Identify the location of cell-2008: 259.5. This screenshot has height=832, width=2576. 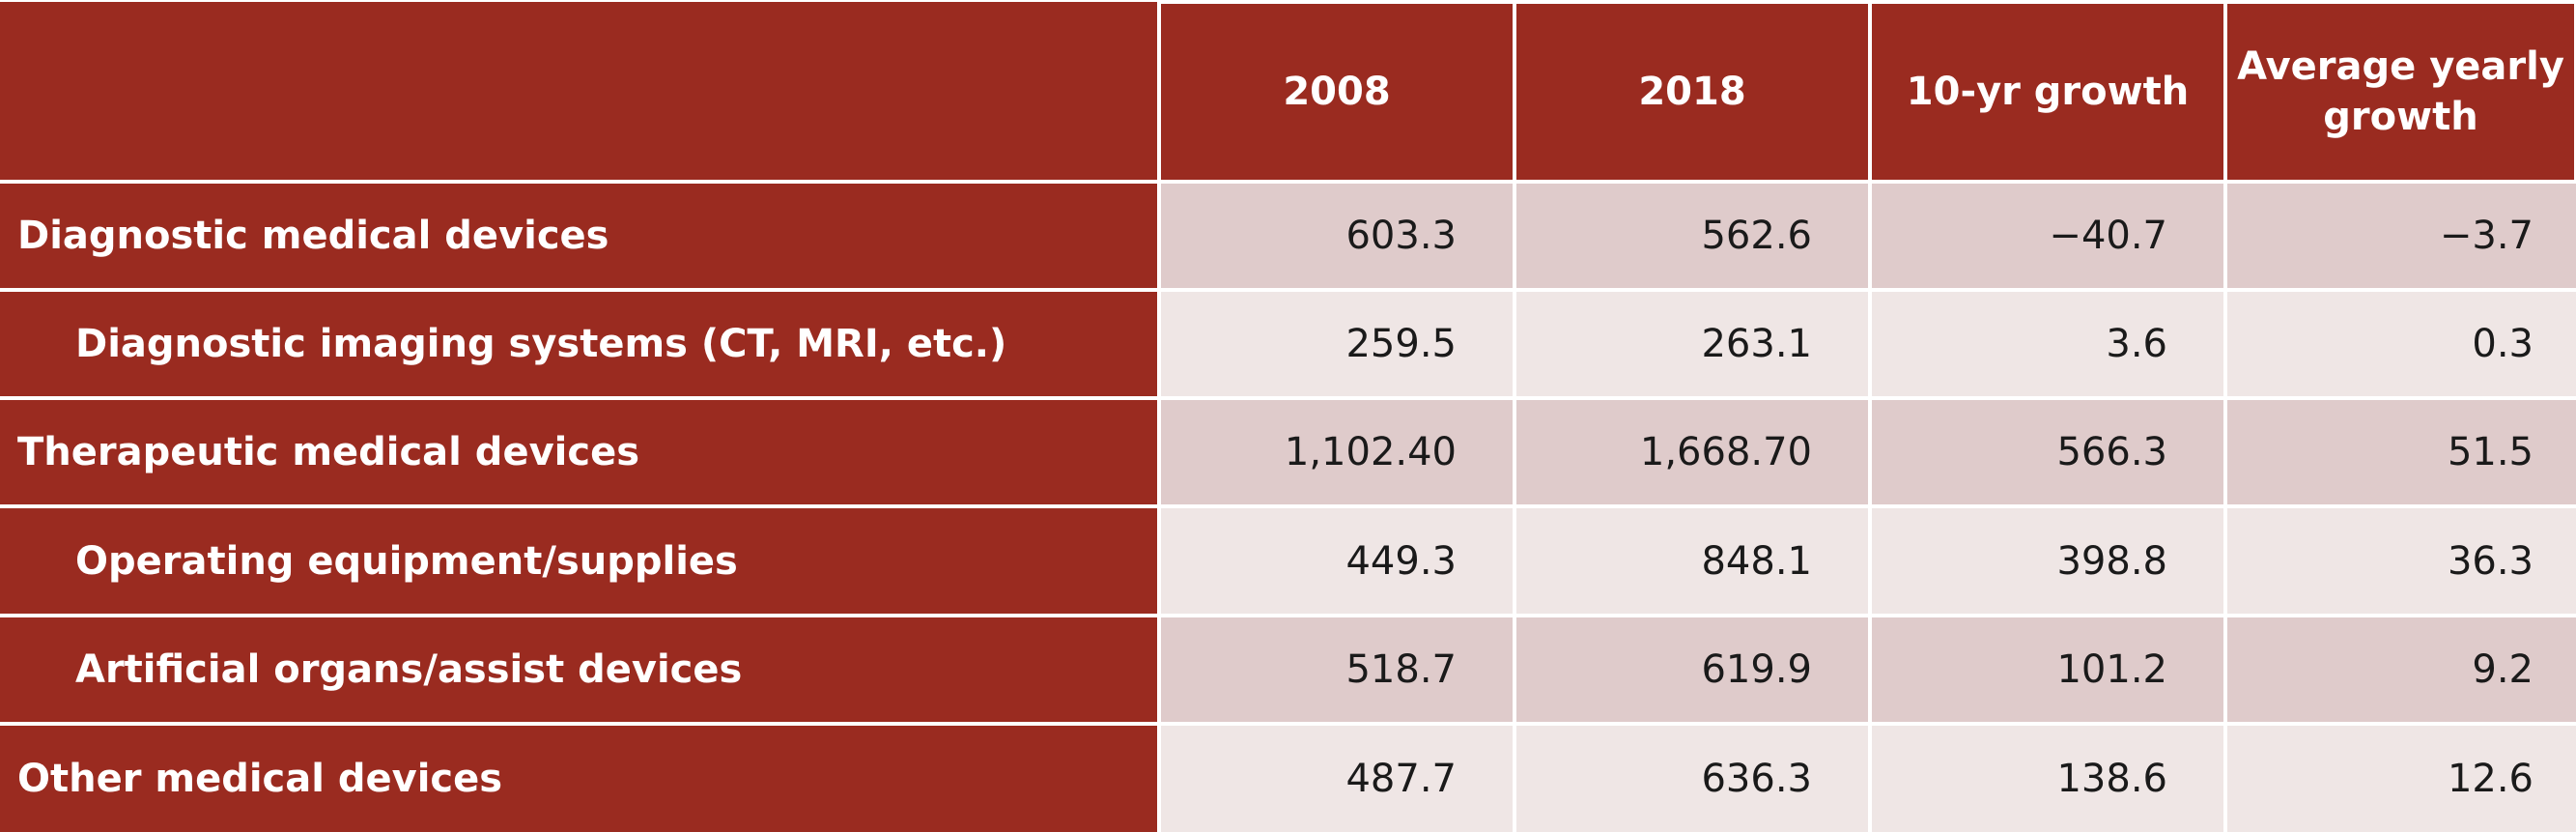
(1336, 344).